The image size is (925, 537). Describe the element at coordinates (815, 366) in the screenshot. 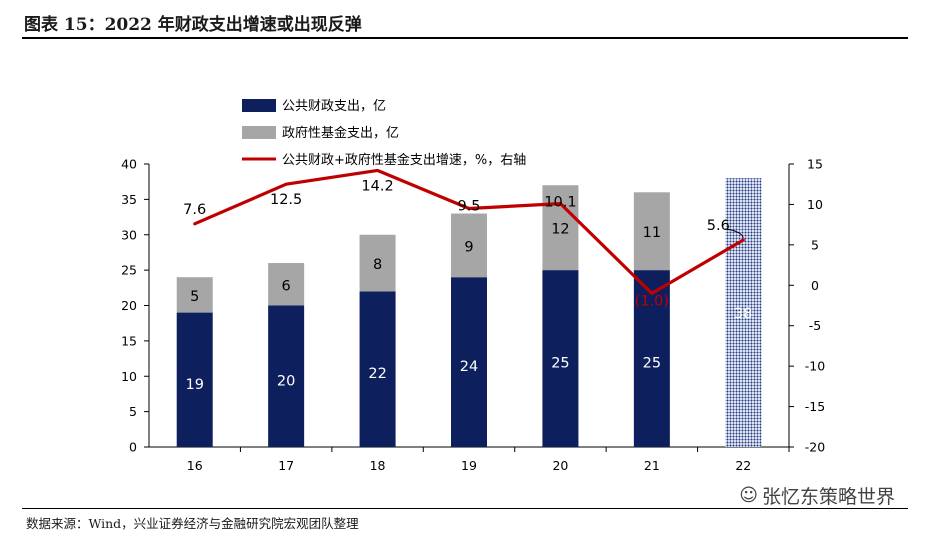

I see `y-right-tick-label: -10` at that location.